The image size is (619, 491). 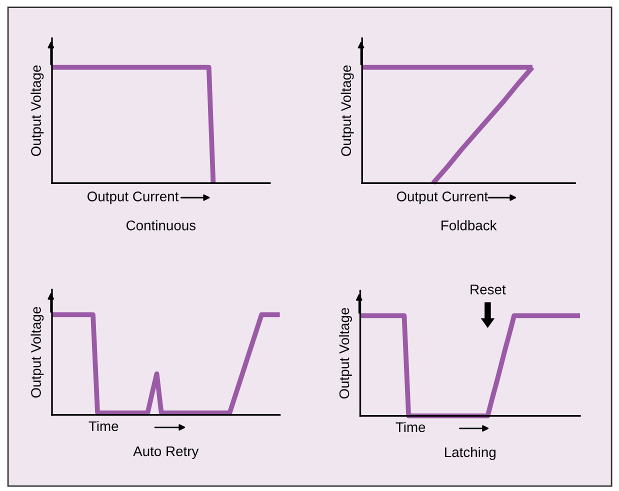 What do you see at coordinates (161, 225) in the screenshot?
I see `text: Continuous` at bounding box center [161, 225].